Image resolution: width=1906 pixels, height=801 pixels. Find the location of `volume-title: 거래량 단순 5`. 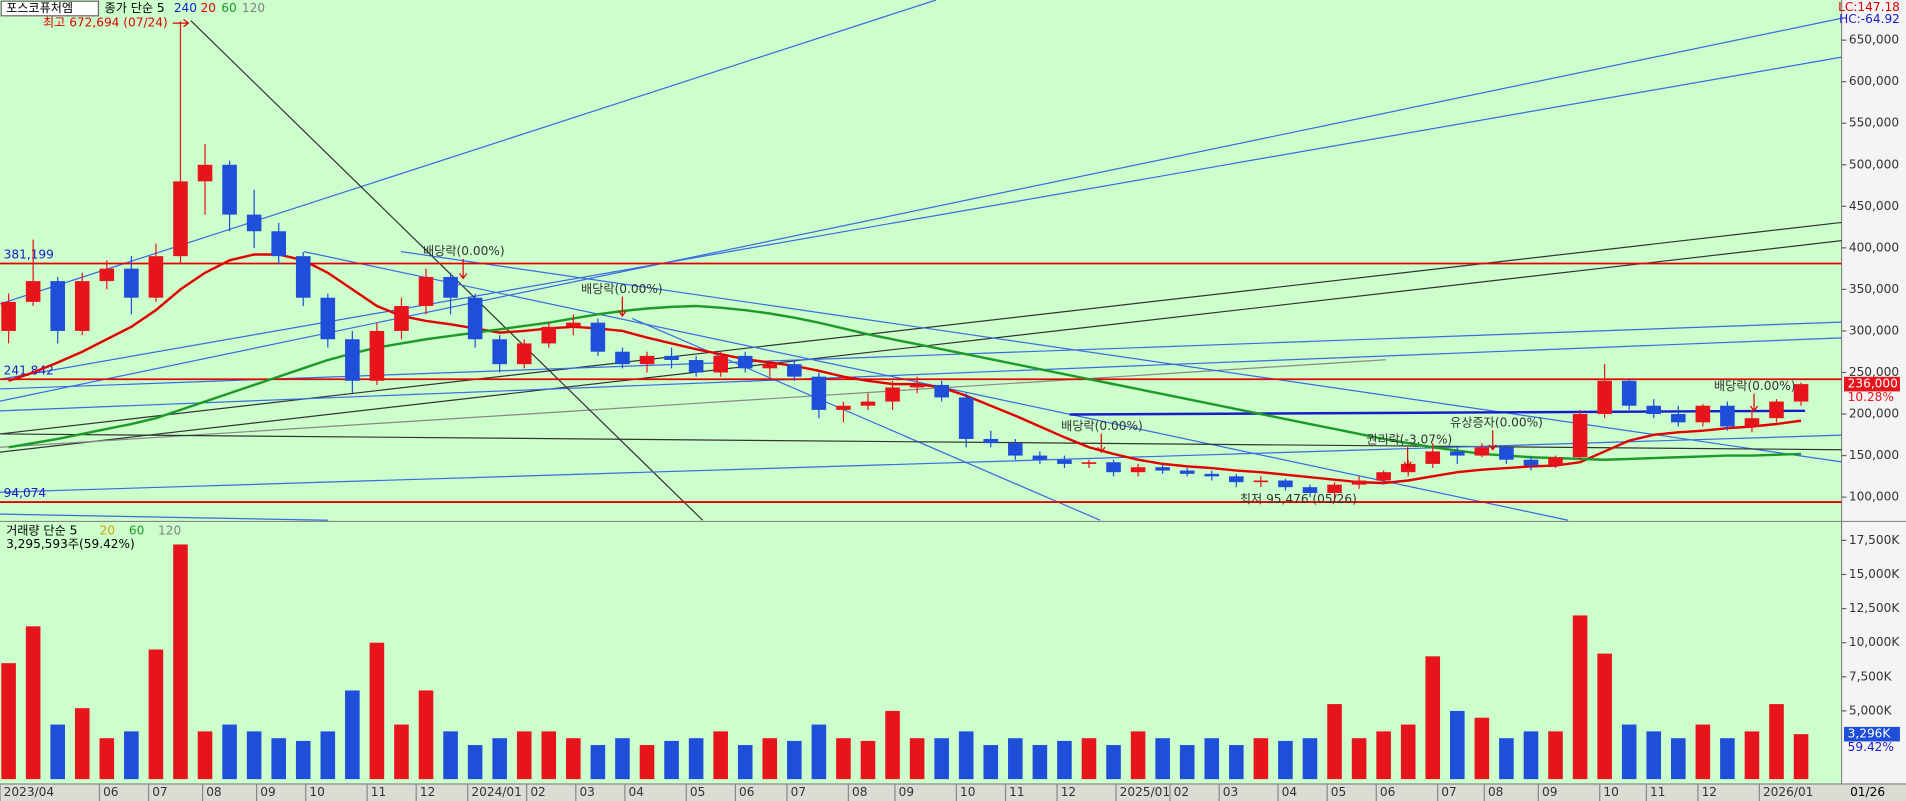

volume-title: 거래량 단순 5 is located at coordinates (41, 531).